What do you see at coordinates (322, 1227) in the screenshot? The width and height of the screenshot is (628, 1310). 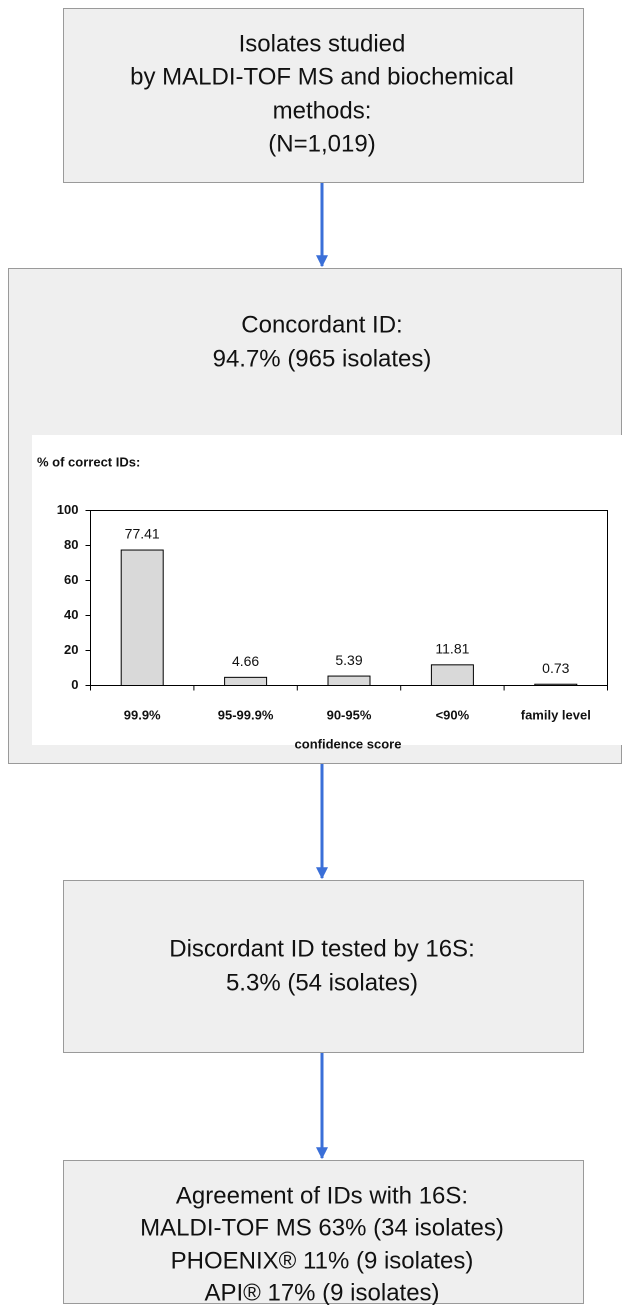 I see `node-text: MALDI-TOF MS 63% (34 isolates)` at bounding box center [322, 1227].